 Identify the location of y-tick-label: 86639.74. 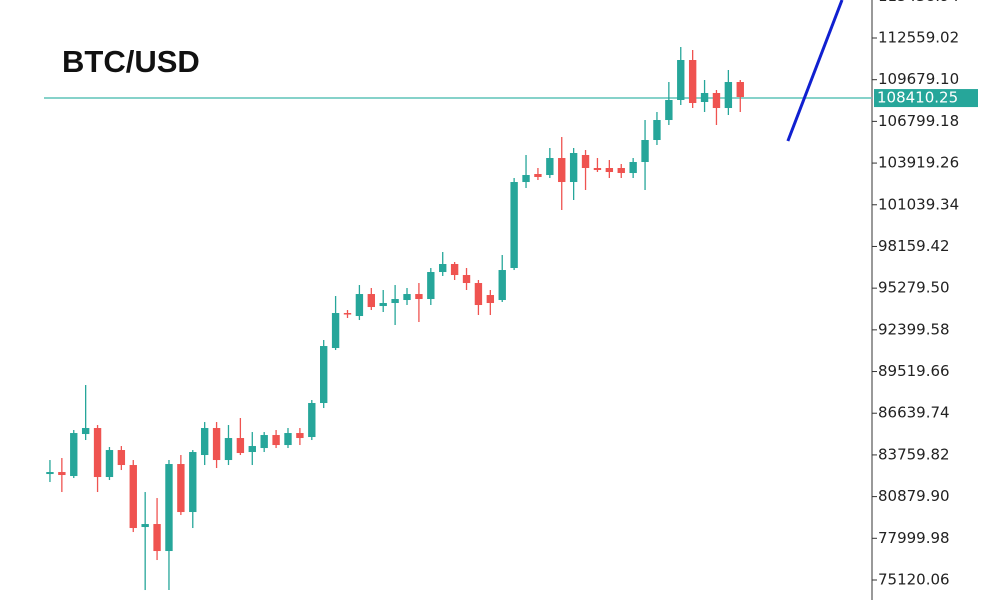
(914, 413).